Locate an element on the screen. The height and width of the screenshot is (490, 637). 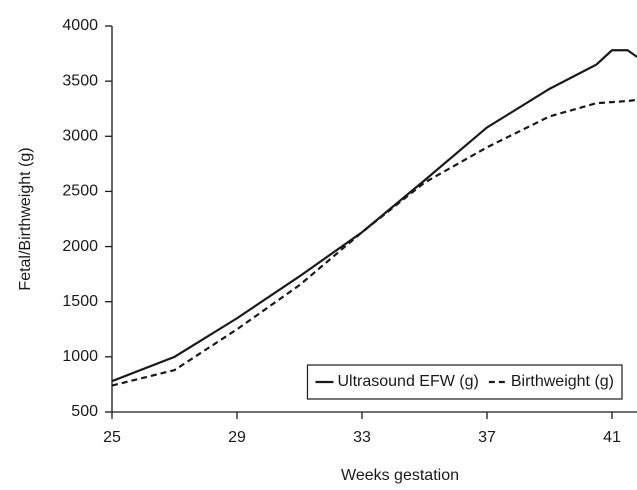
y-tick-label: 3500 is located at coordinates (80, 80).